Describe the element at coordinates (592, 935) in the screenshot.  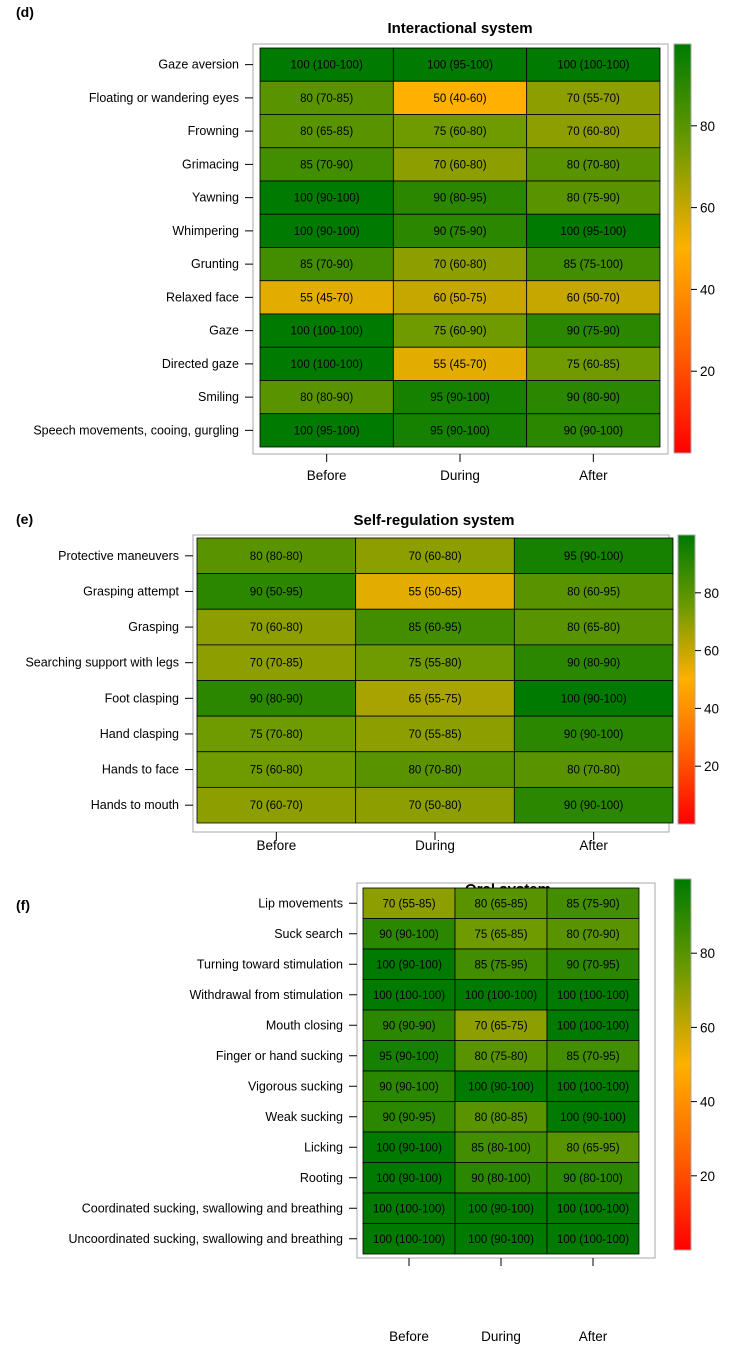
I see `cell-label: 80 (70-90)` at that location.